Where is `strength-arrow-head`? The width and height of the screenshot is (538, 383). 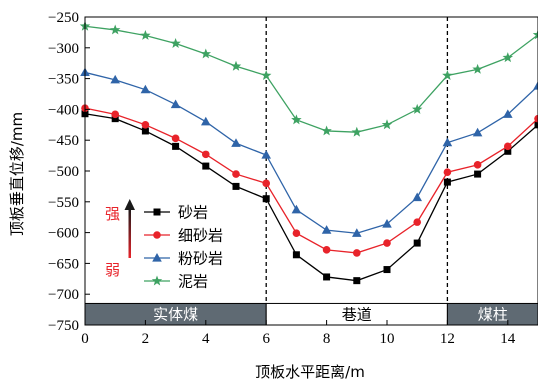
strength-arrow-head is located at coordinates (129, 204).